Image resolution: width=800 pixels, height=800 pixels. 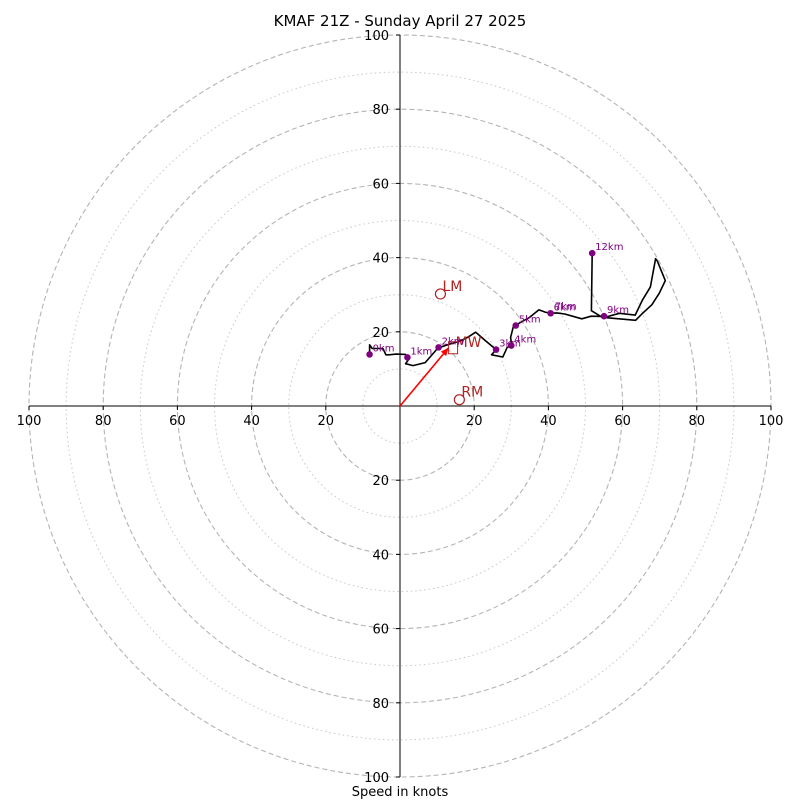 I want to click on height-label: 2km, so click(x=453, y=341).